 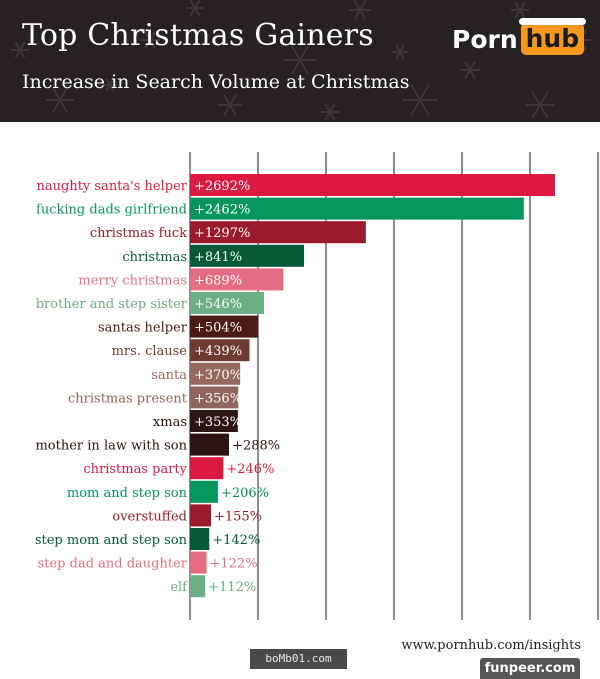 What do you see at coordinates (111, 210) in the screenshot?
I see `category-label: fucking dads girlfriend` at bounding box center [111, 210].